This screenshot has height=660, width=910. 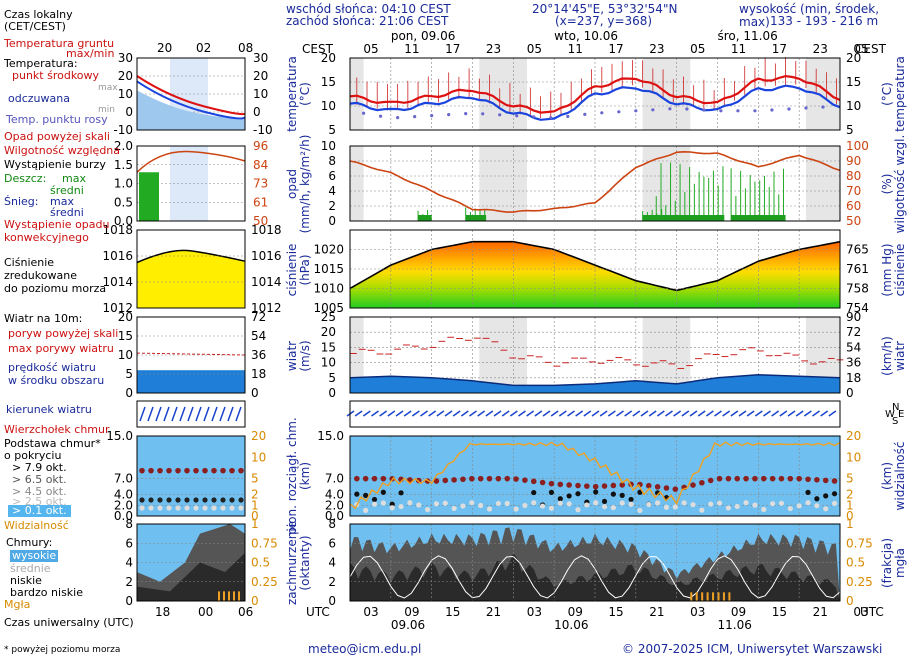 What do you see at coordinates (895, 407) in the screenshot?
I see `compass-n: N` at bounding box center [895, 407].